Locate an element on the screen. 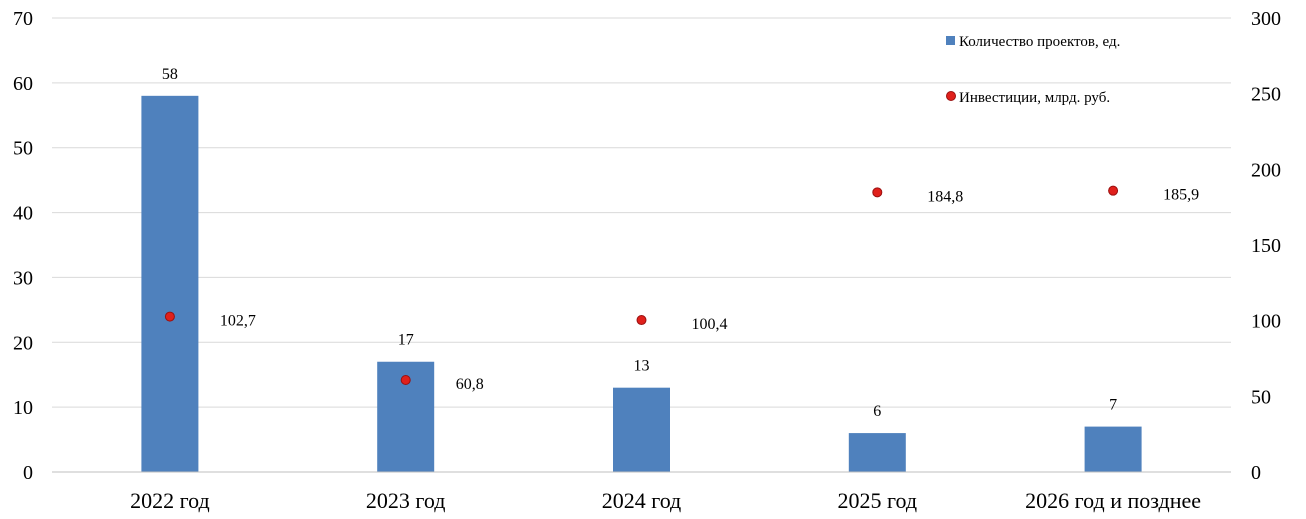 The height and width of the screenshot is (519, 1306). y-left-tick-label: 10 is located at coordinates (23, 408).